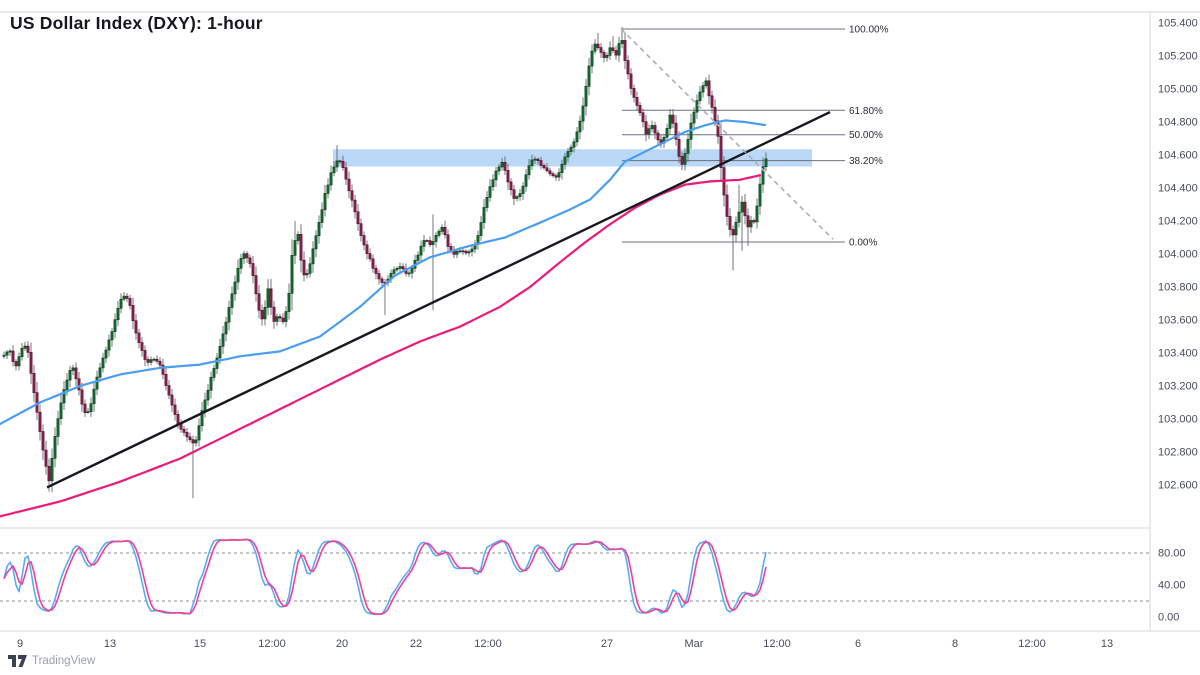  What do you see at coordinates (1178, 156) in the screenshot?
I see `price-tick-label: 104.600` at bounding box center [1178, 156].